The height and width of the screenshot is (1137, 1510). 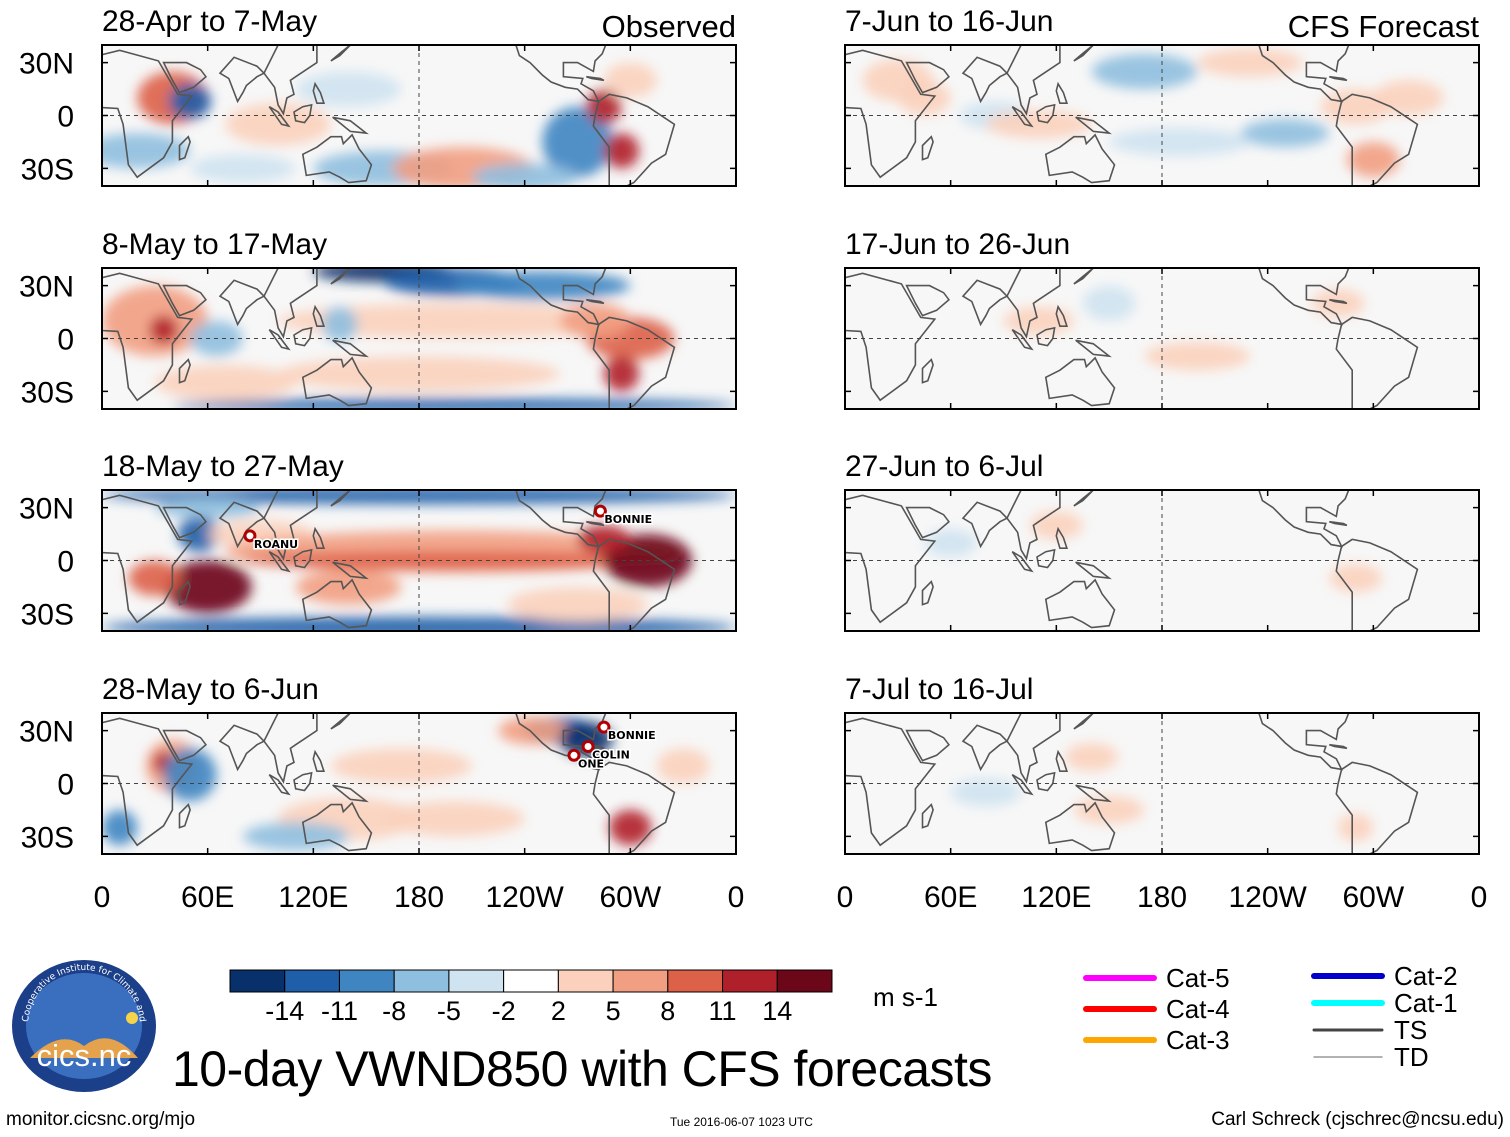 I want to click on colorbar: -14 -11 -8 -5 -2 2 5 8 11 14, so click(x=531, y=997).